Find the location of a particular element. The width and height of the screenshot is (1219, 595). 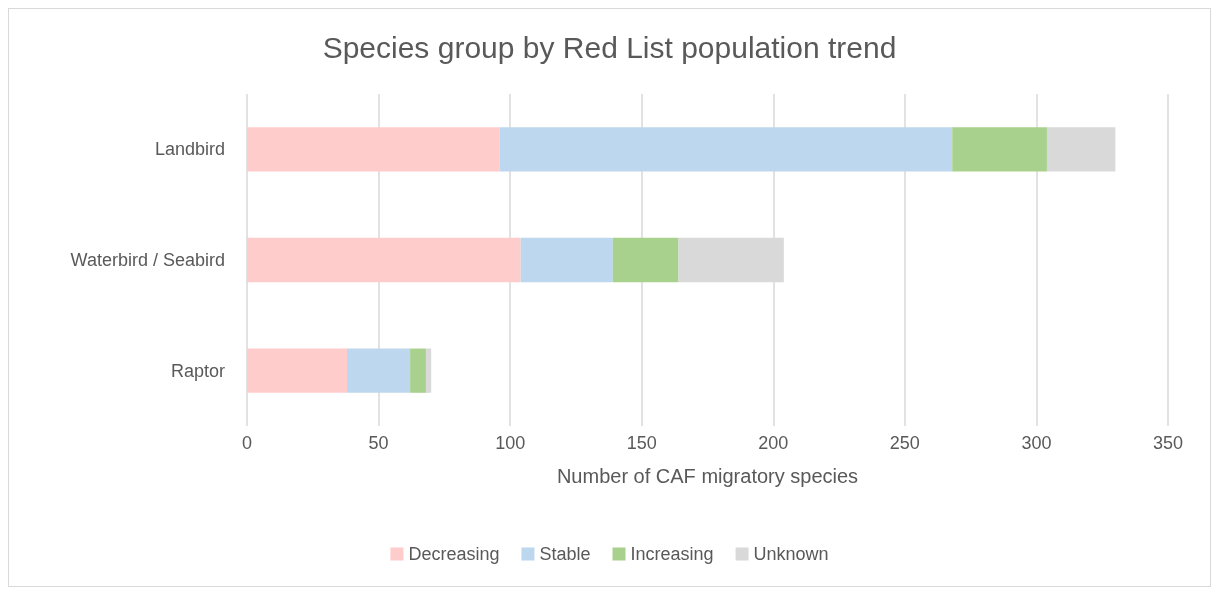

x-tick-label: 350 is located at coordinates (1168, 443).